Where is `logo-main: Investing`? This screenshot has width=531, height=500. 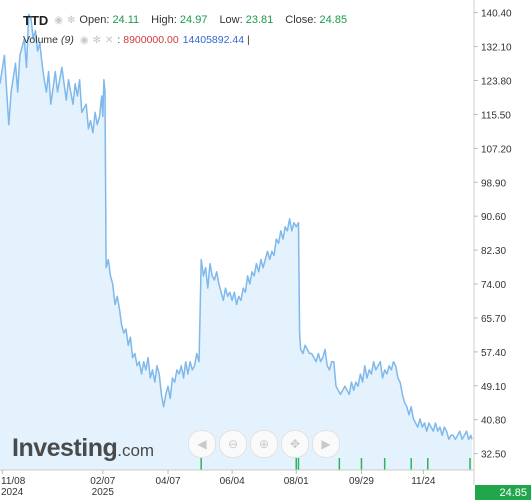 logo-main: Investing is located at coordinates (65, 448).